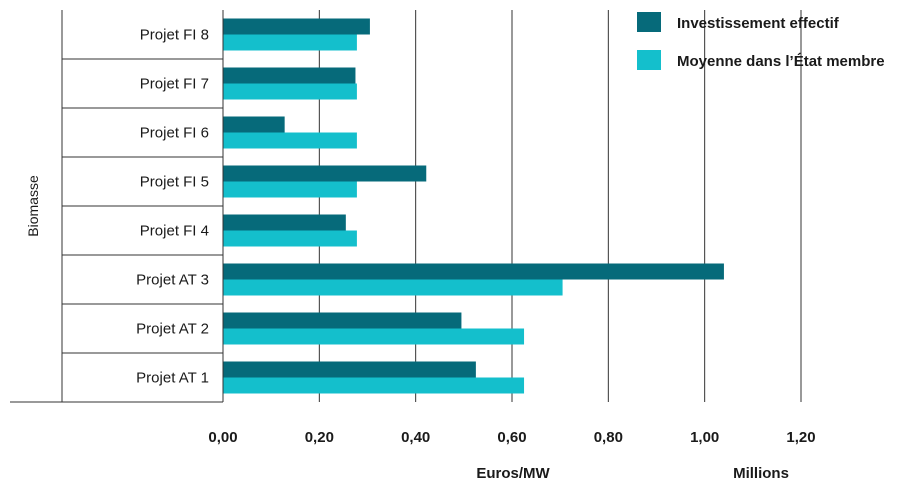  Describe the element at coordinates (172, 280) in the screenshot. I see `category-label-5: Projet AT 3` at that location.